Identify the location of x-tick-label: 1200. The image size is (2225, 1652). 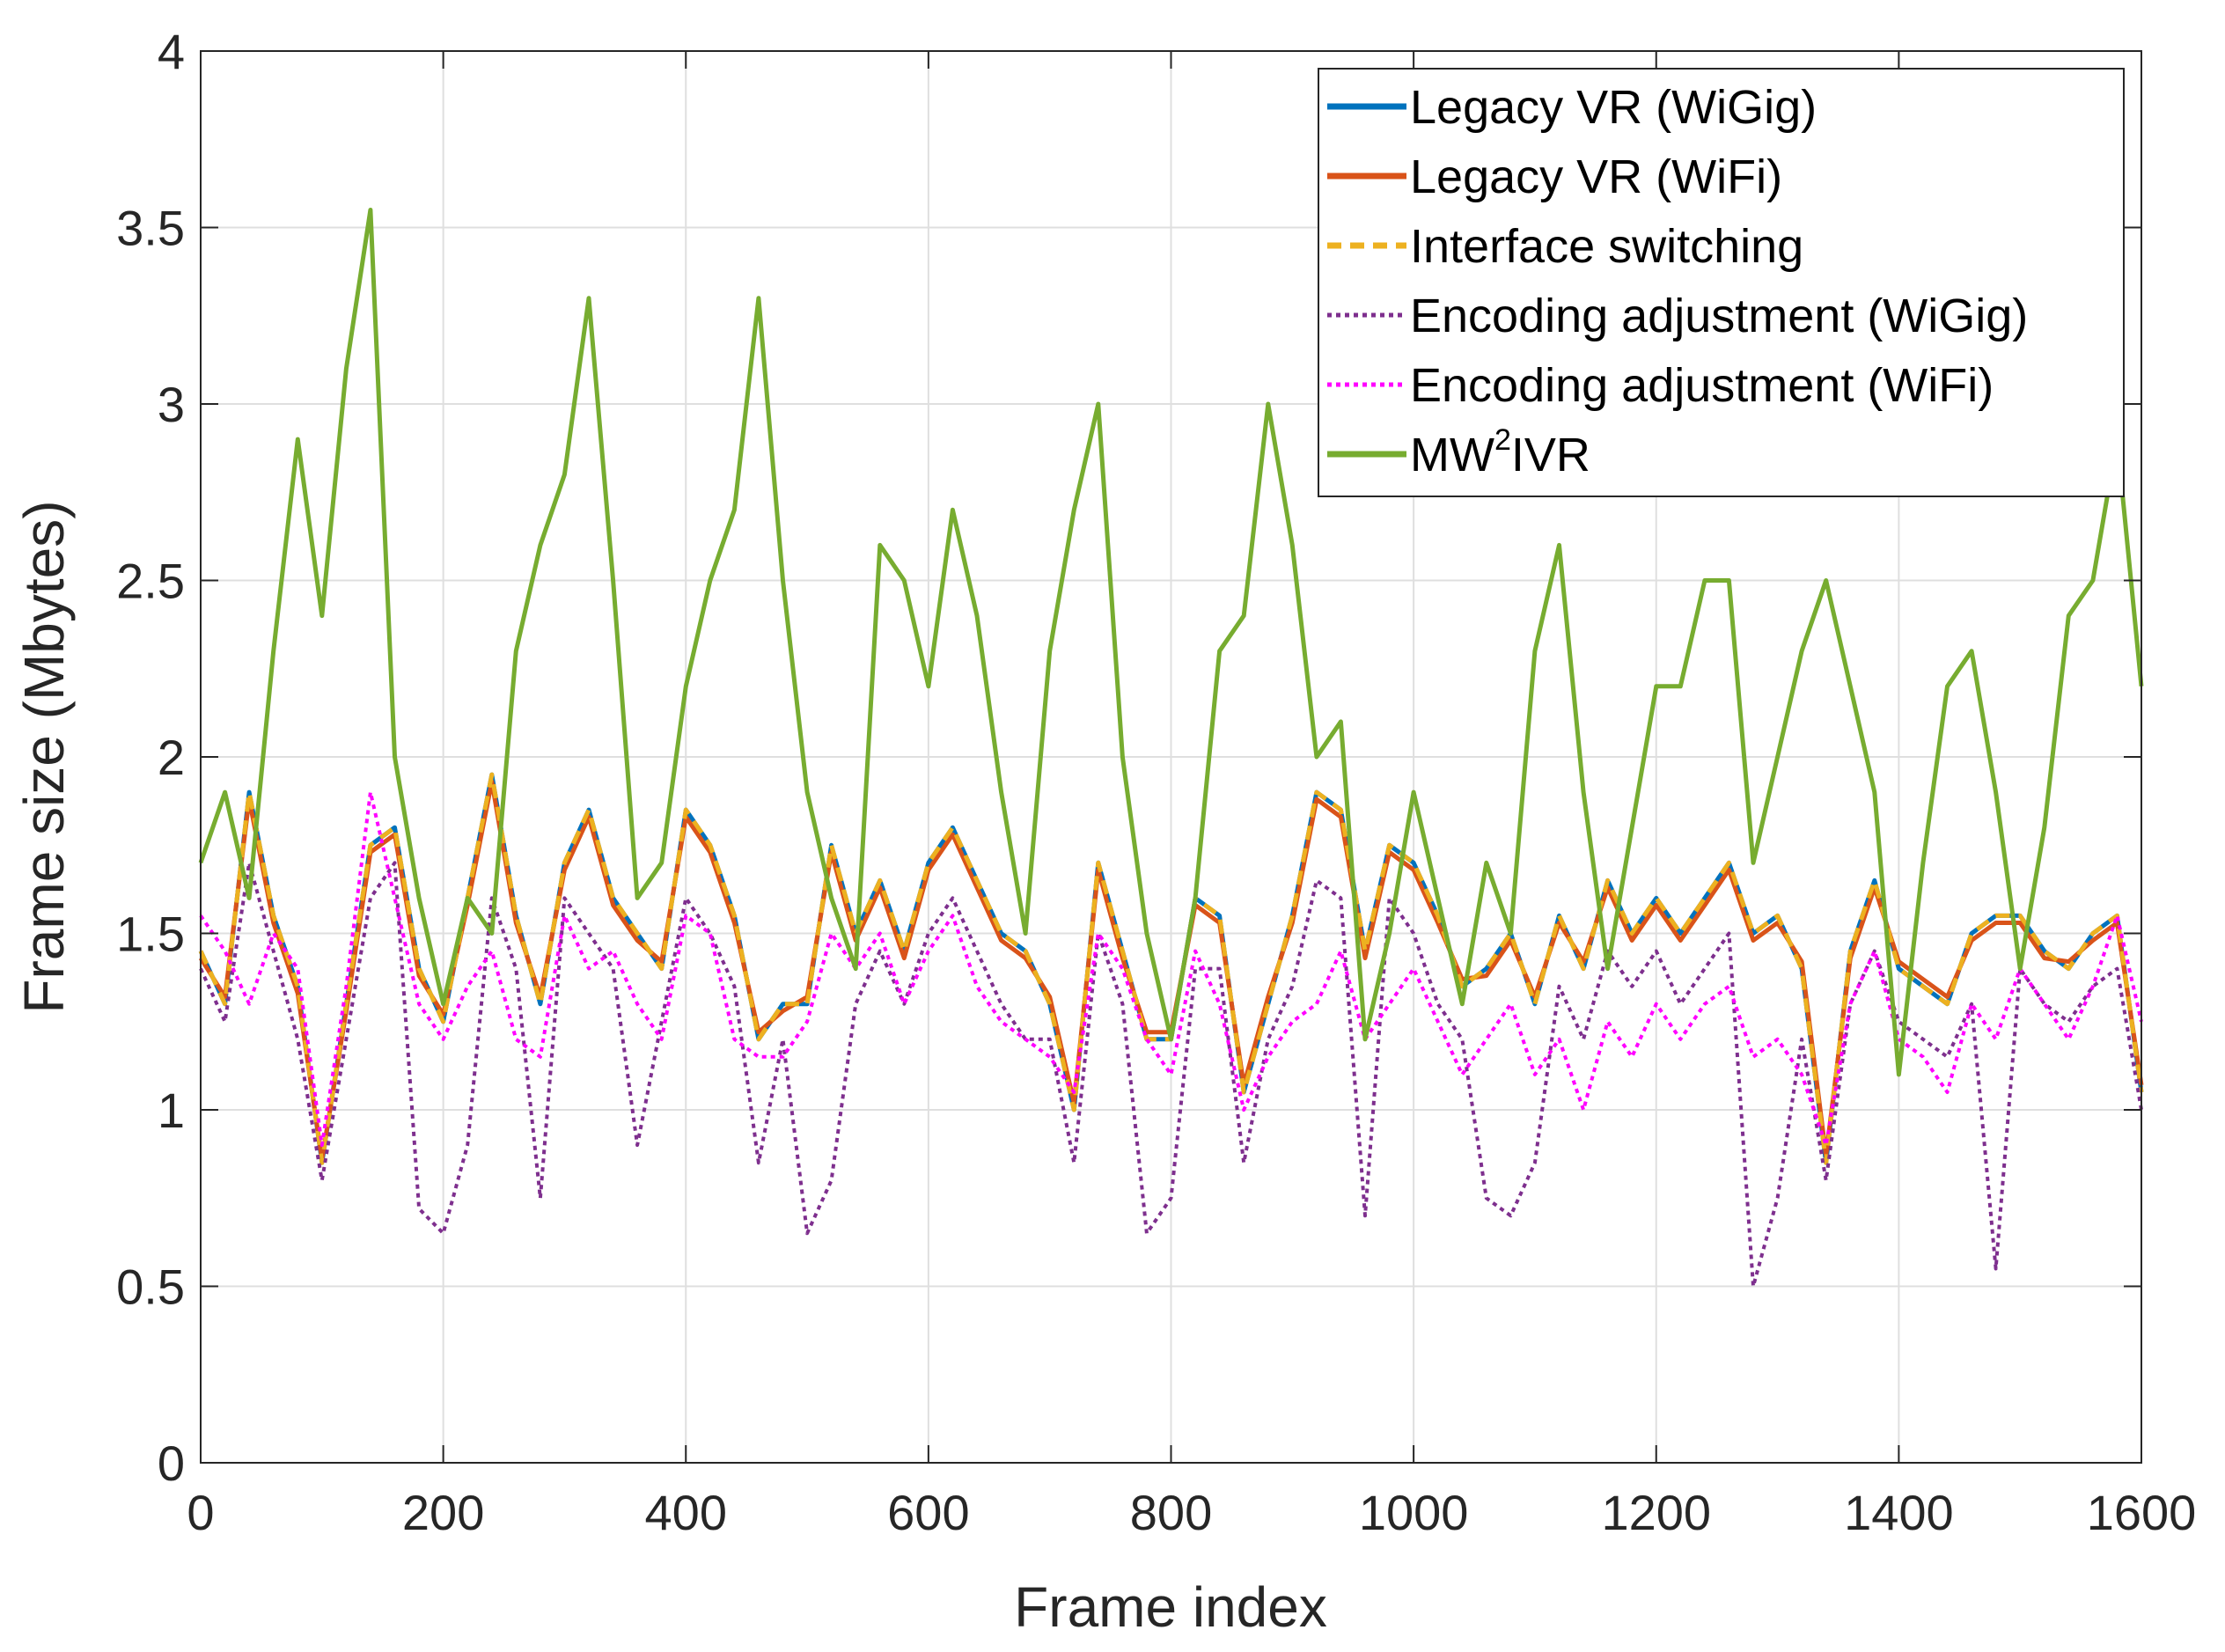
(1656, 1512).